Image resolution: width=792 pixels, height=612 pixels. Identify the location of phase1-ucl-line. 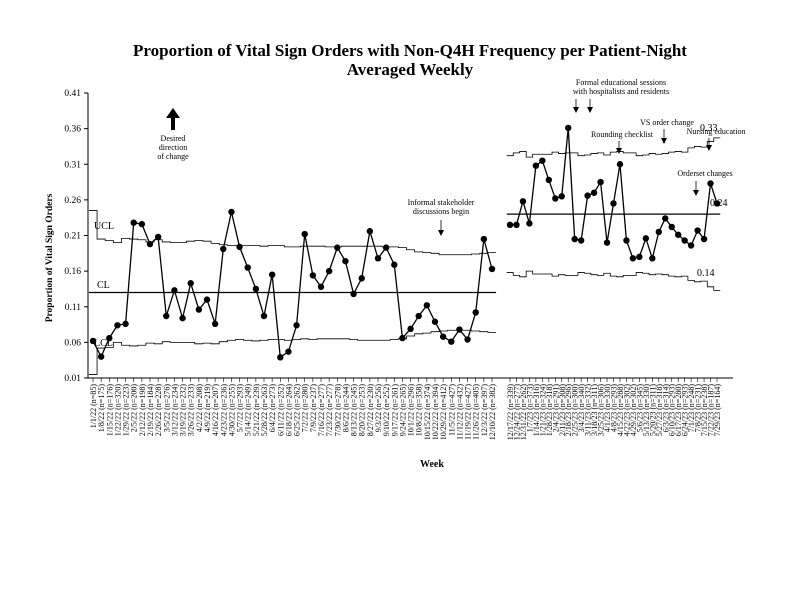
(292, 233).